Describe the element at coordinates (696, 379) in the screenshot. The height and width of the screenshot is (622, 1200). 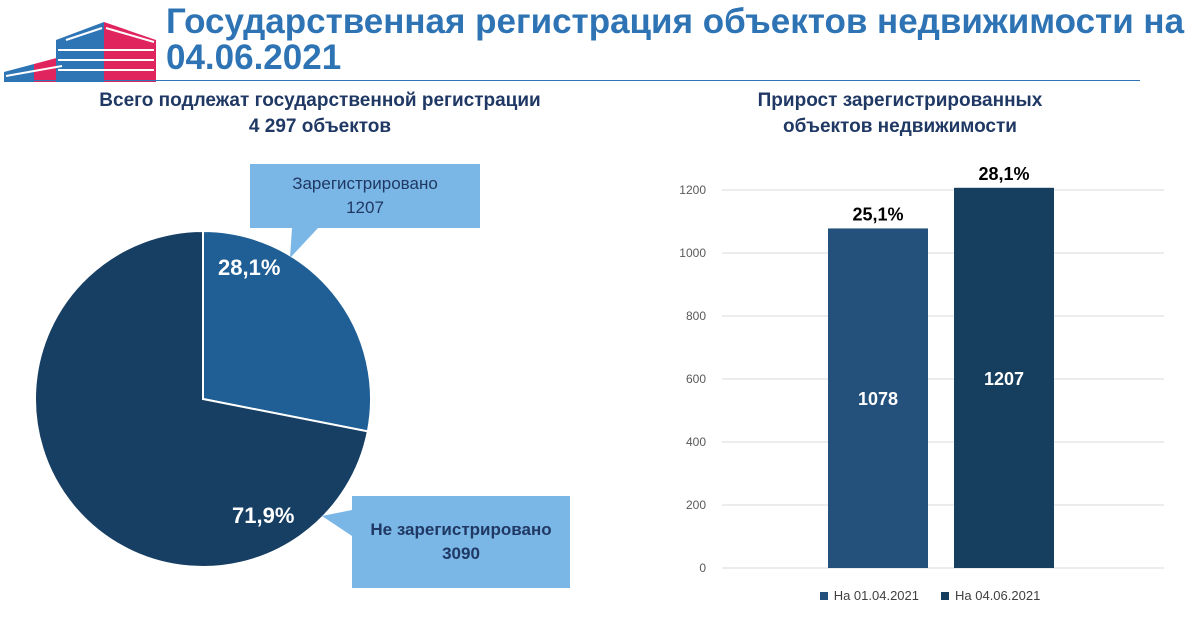
I see `y-tick-label: 600` at that location.